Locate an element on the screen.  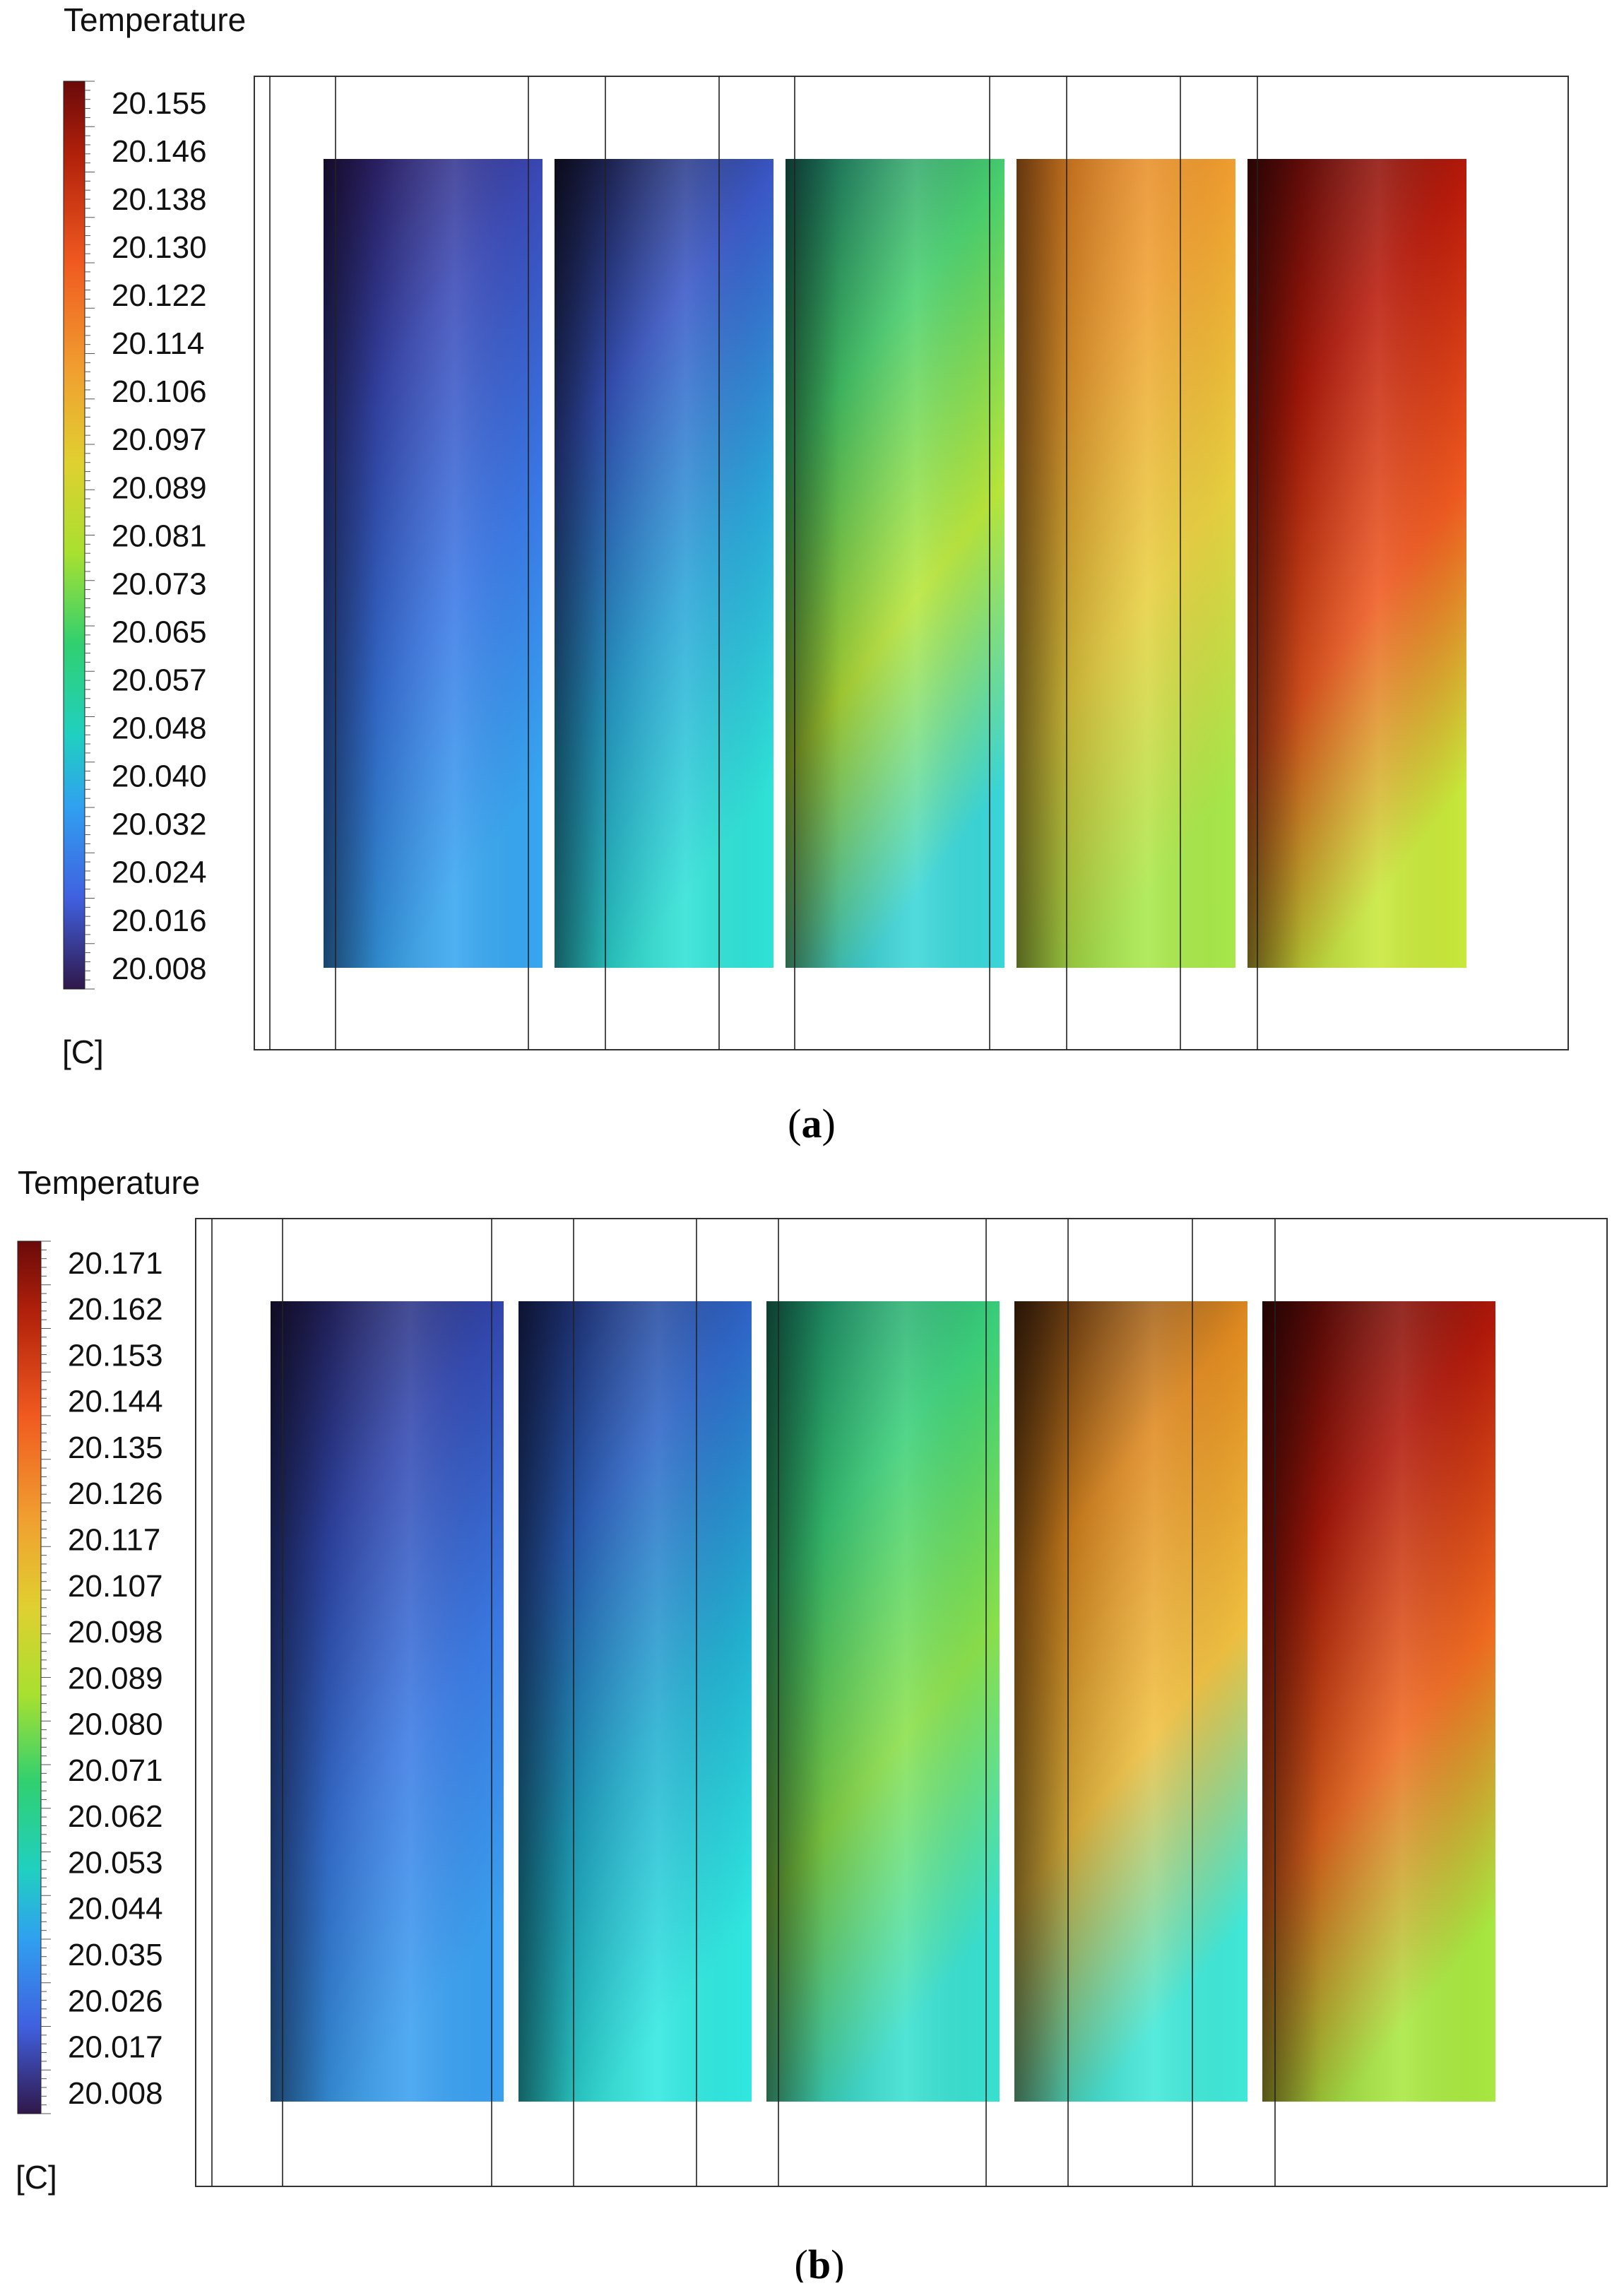
tick-label: 20.080 is located at coordinates (115, 1724).